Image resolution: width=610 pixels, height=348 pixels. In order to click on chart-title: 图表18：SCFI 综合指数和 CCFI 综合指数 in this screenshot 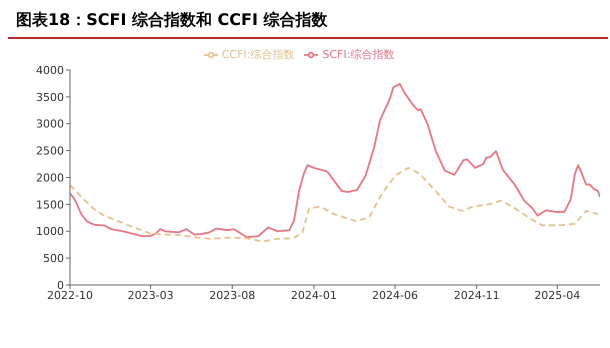, I will do `click(308, 23)`.